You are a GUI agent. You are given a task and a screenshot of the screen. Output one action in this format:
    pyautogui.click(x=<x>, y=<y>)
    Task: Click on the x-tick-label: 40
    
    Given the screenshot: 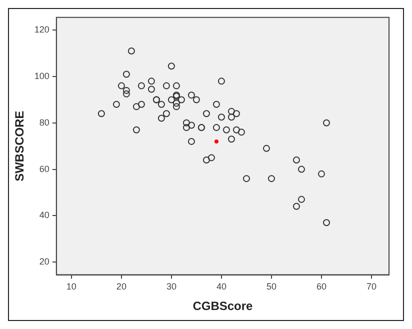 What is the action you would take?
    pyautogui.click(x=221, y=287)
    